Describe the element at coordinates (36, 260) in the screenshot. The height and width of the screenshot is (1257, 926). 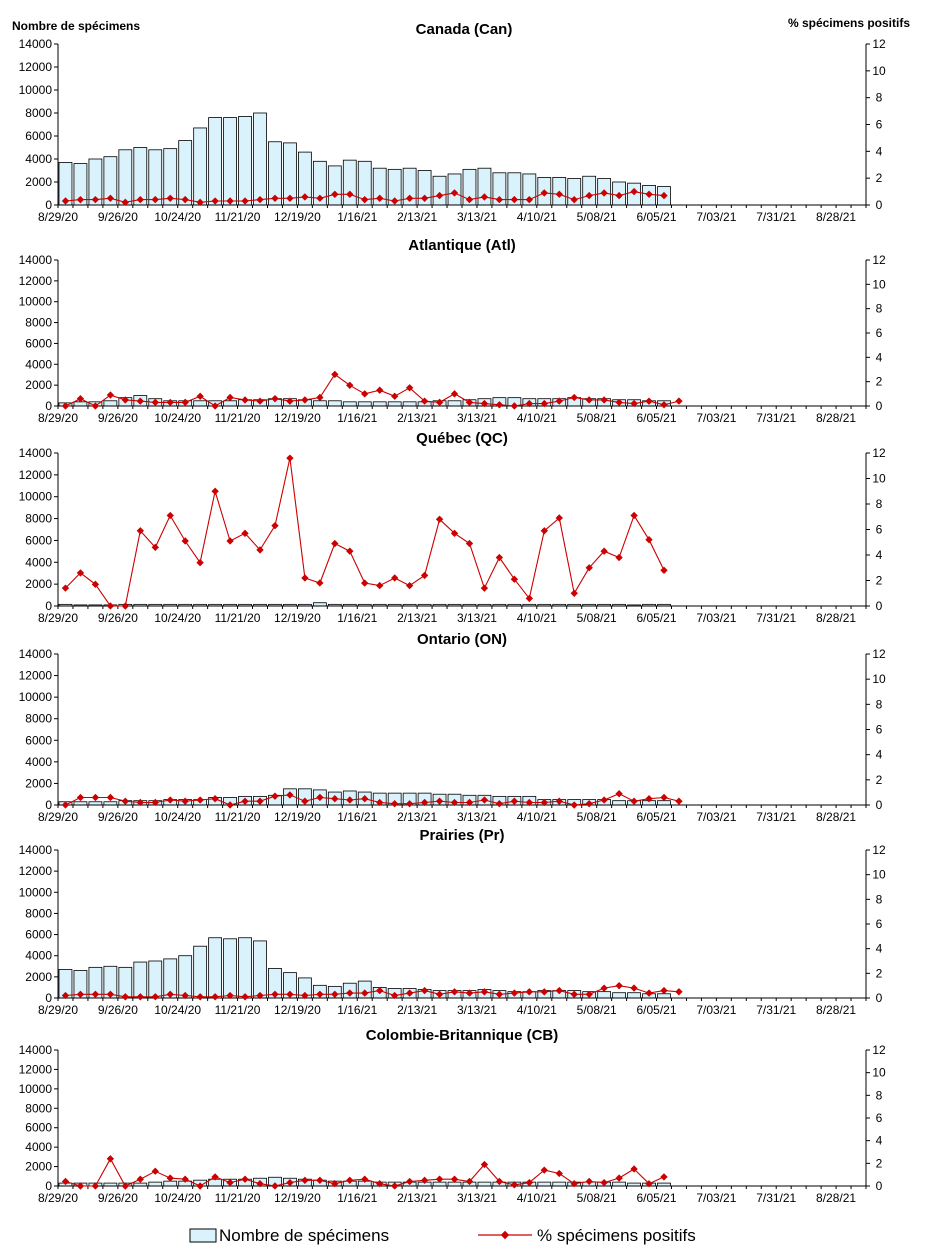
I see `y-left-tick-label: 14000` at that location.